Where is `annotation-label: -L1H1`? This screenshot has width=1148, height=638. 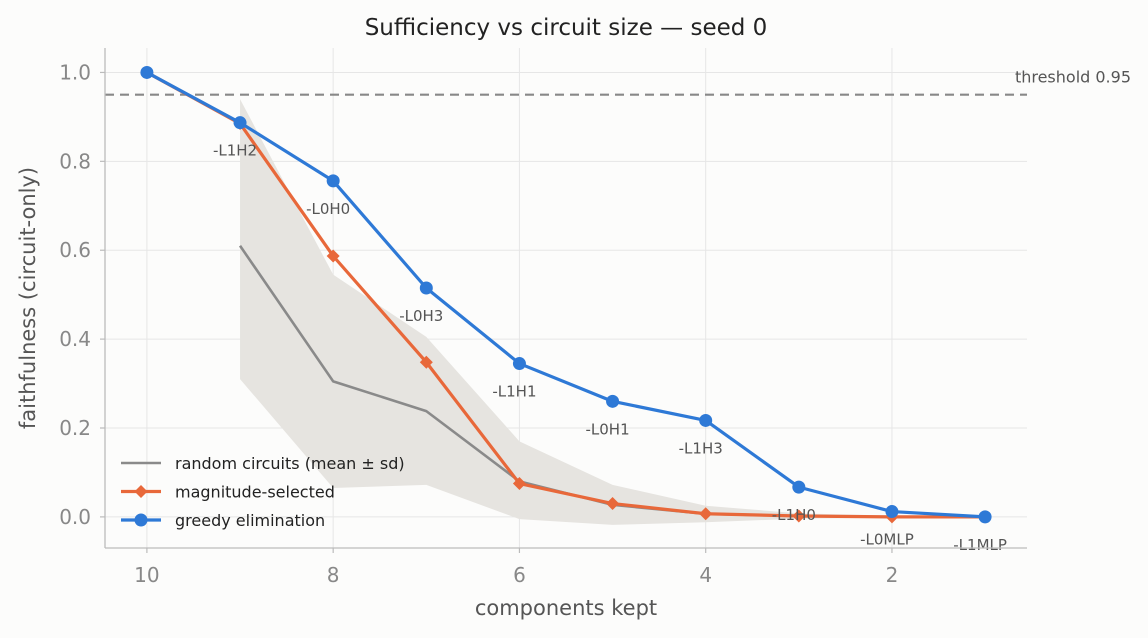 annotation-label: -L1H1 is located at coordinates (514, 392).